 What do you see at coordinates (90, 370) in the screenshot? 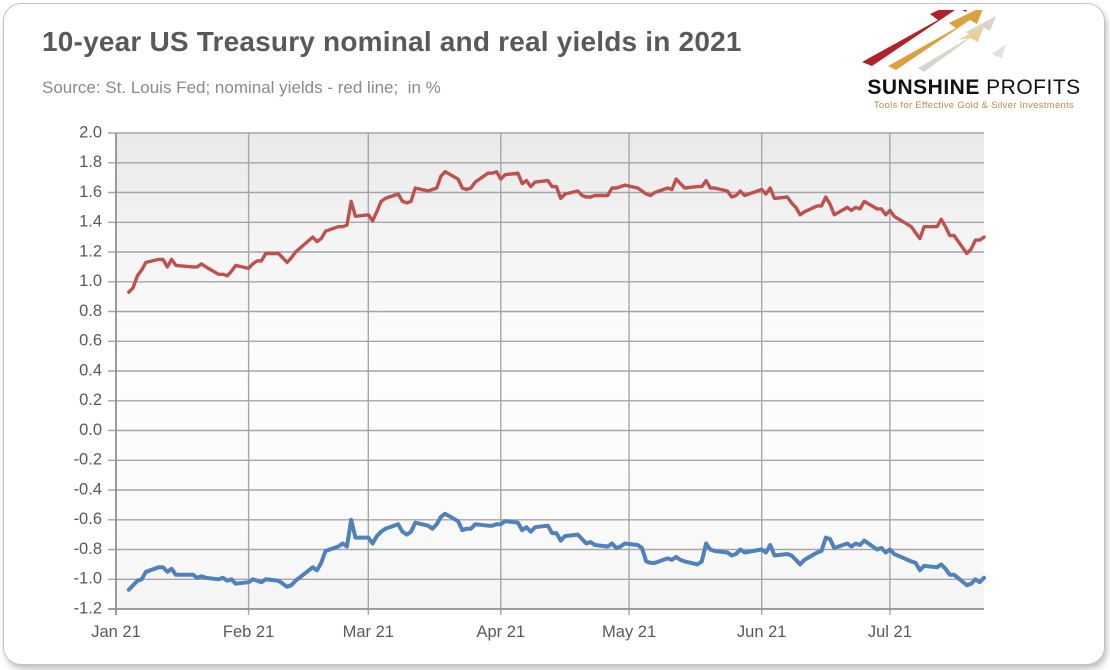
I see `y-tick-label: 0.4` at bounding box center [90, 370].